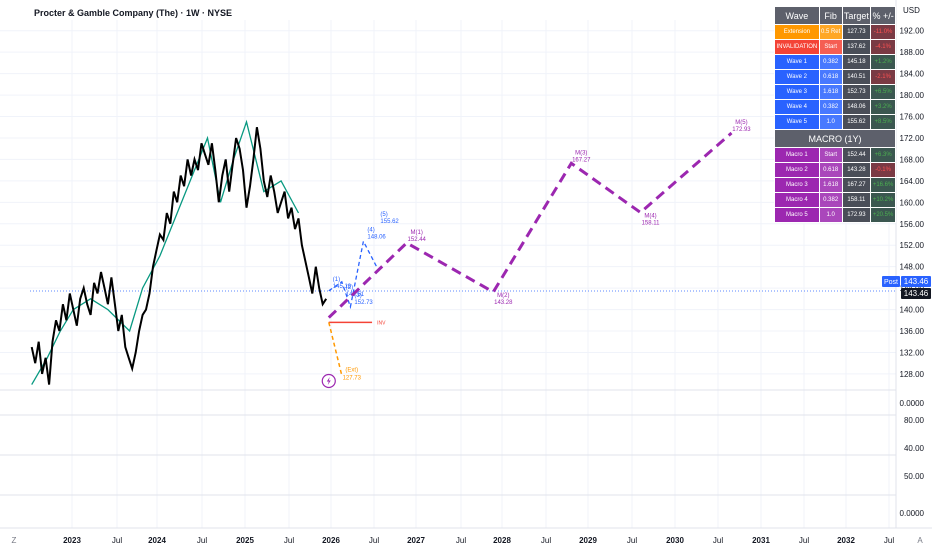 The width and height of the screenshot is (932, 550). What do you see at coordinates (835, 47) in the screenshot?
I see `rows-row: INVALIDATION Start 137.62 -4.1%` at bounding box center [835, 47].